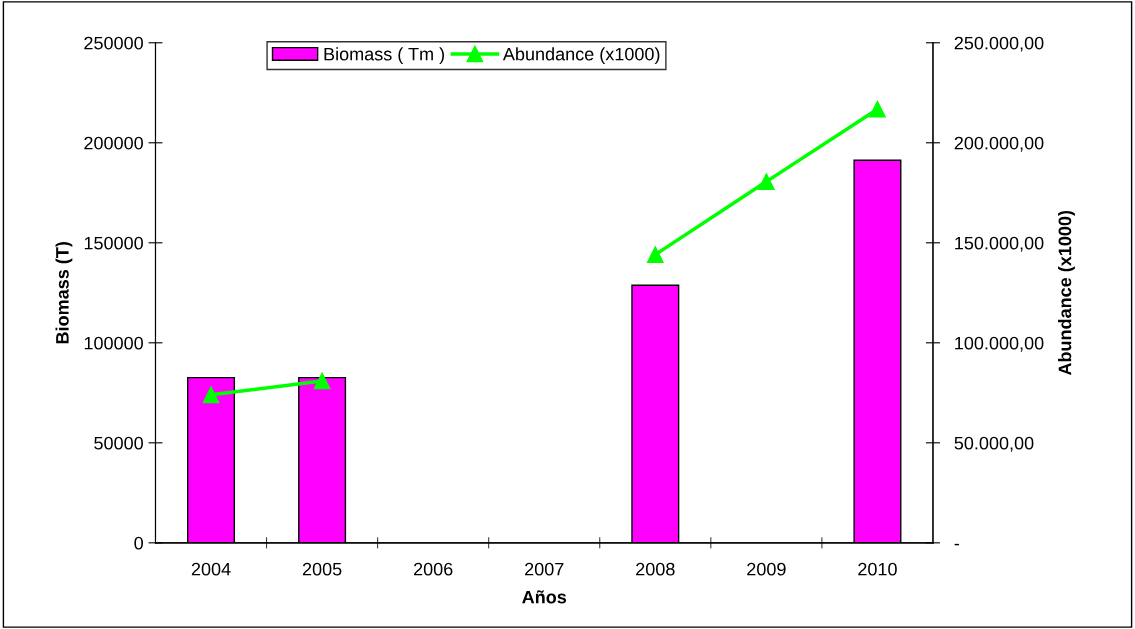  What do you see at coordinates (999, 344) in the screenshot?
I see `y2-tick-label: 100.000,00` at bounding box center [999, 344].